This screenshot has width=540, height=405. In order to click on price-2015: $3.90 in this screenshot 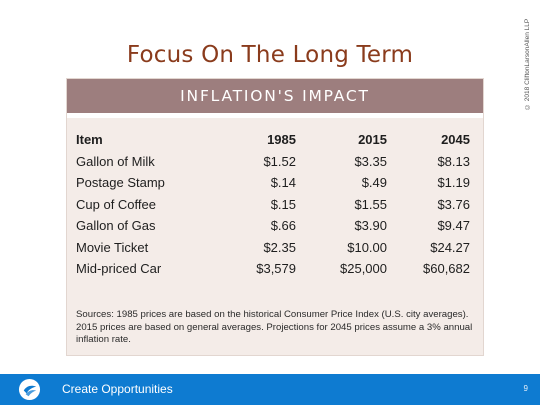, I will do `click(370, 225)`.